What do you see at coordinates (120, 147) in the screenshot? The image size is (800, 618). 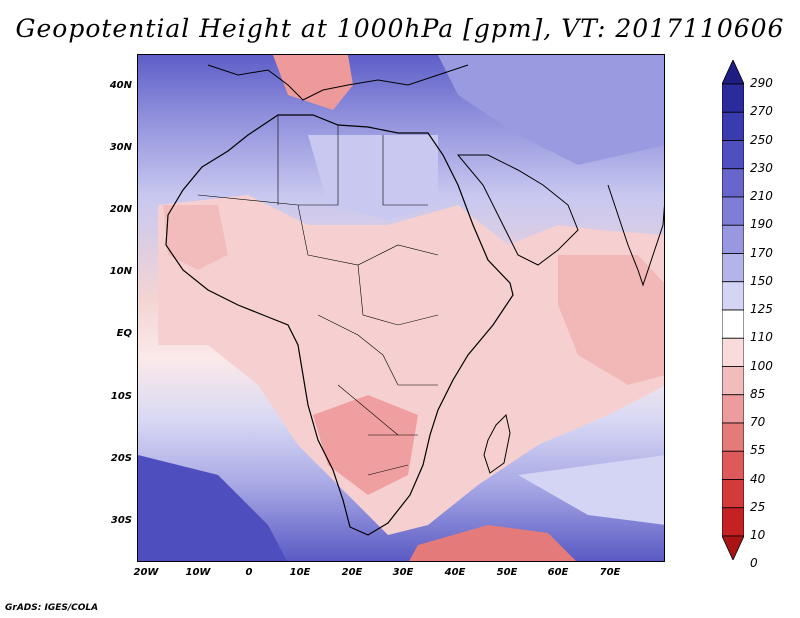 I see `lat-label: 30N` at bounding box center [120, 147].